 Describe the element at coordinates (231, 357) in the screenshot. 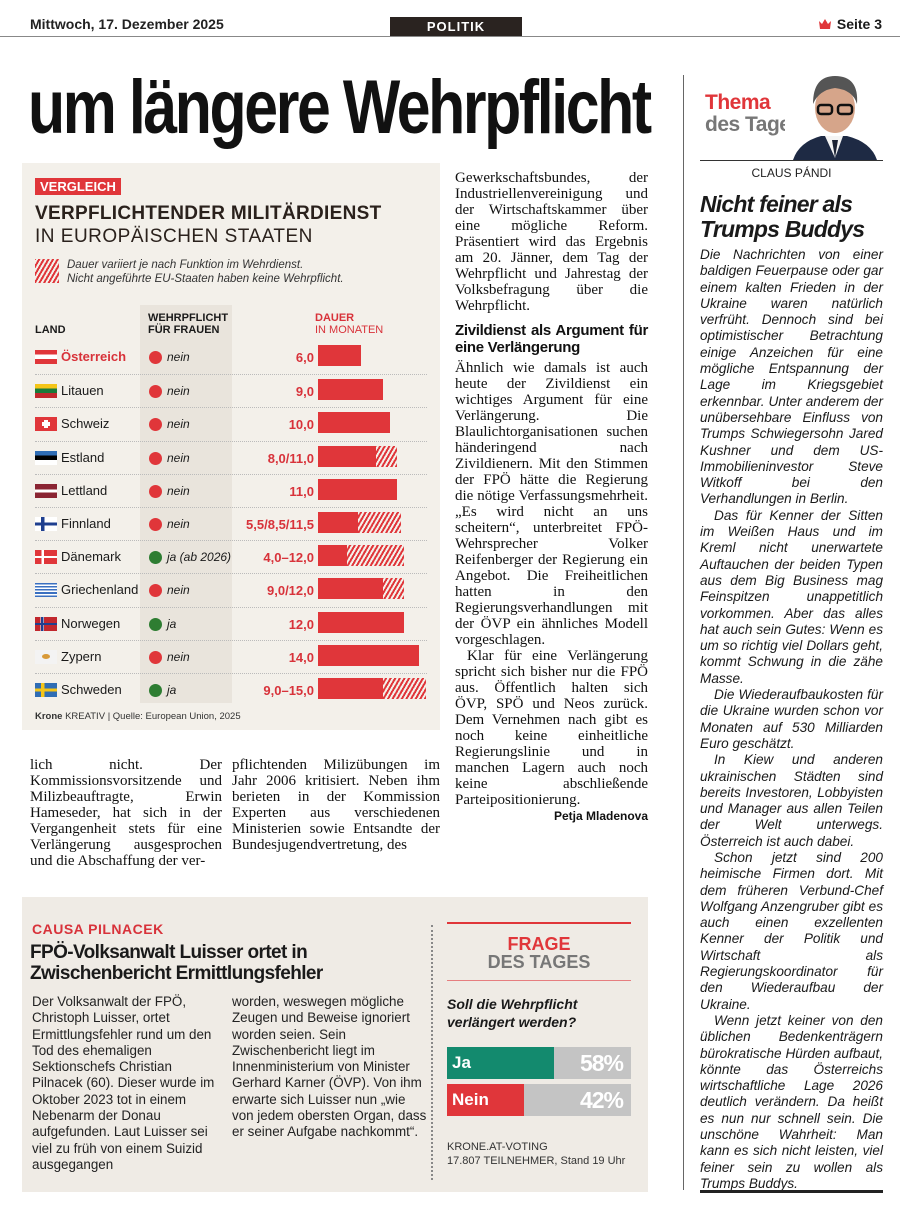

I see `infographic-row: Österreich nein 6,0` at that location.